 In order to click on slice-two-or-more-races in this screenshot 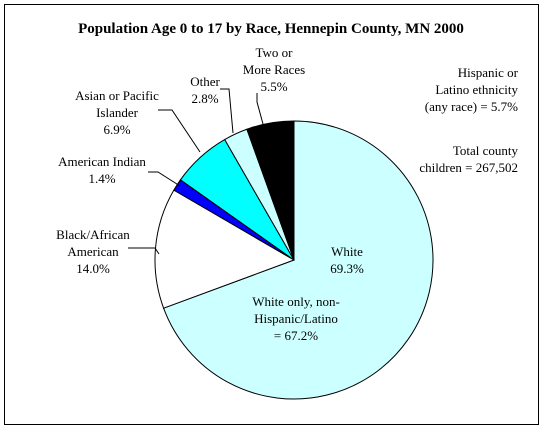, I will do `click(270, 190)`.